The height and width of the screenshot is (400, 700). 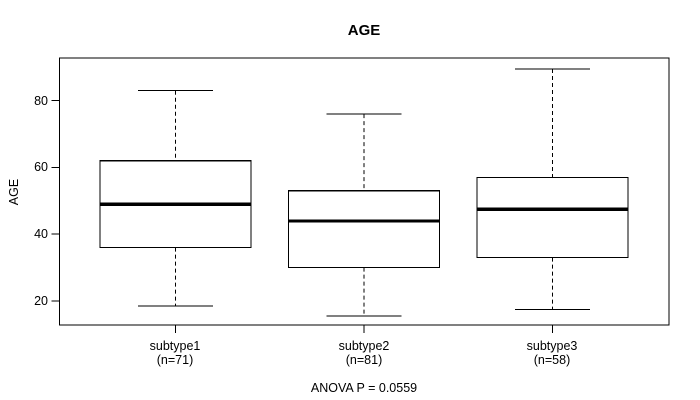 What do you see at coordinates (41, 301) in the screenshot?
I see `y-tick-label-20: 20` at bounding box center [41, 301].